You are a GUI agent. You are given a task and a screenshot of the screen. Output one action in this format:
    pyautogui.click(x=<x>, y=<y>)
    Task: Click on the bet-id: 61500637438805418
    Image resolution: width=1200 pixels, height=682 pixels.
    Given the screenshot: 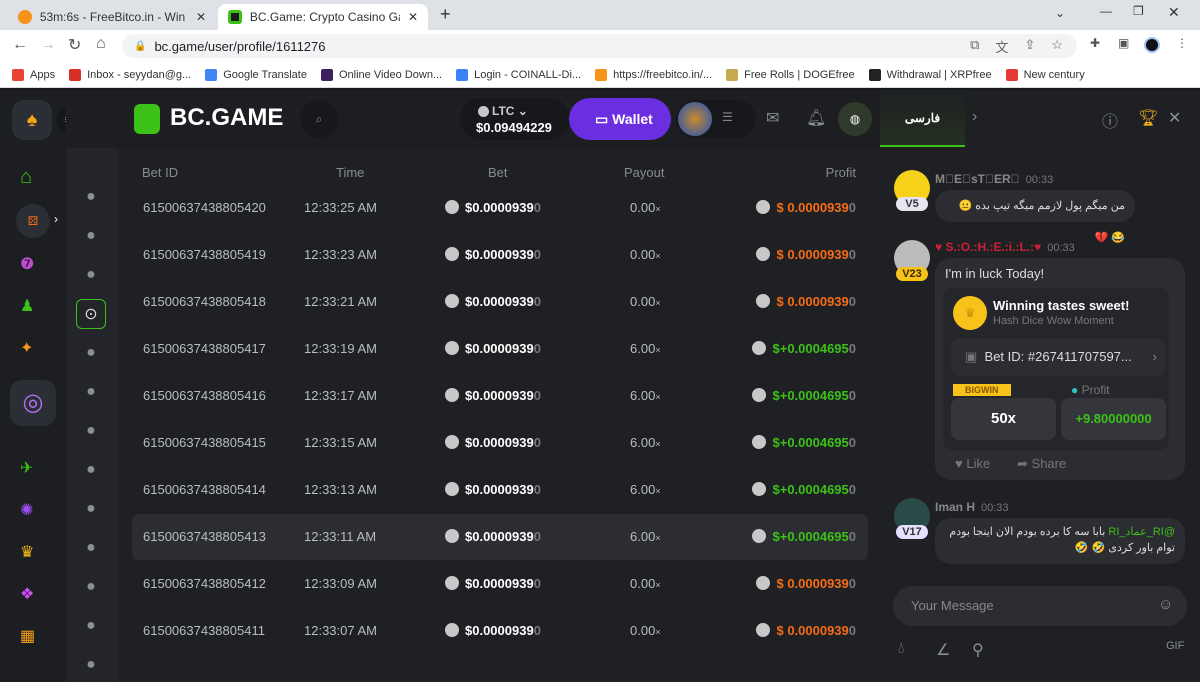 What is the action you would take?
    pyautogui.click(x=204, y=301)
    